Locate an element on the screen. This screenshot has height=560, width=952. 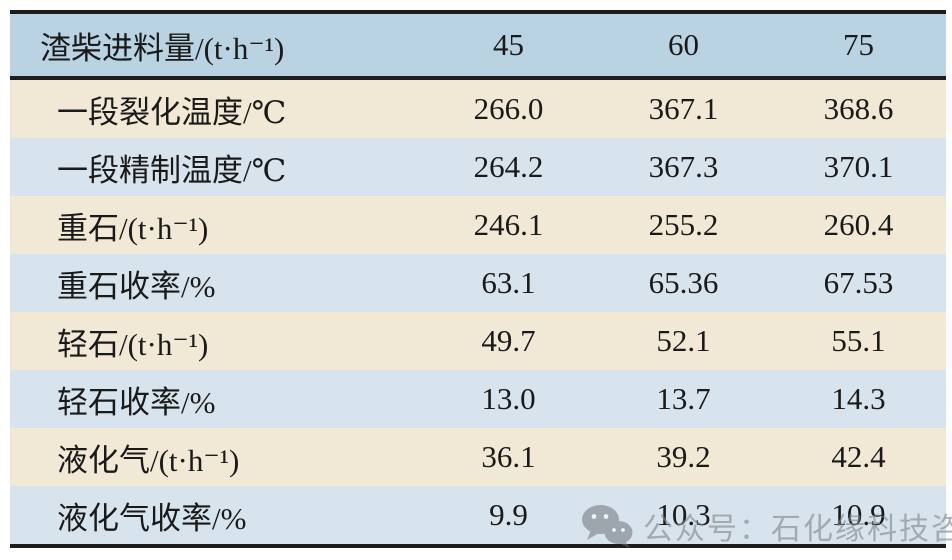
table-row: 轻石/(t·h⁻¹) 49.7 52.1 55.1 is located at coordinates (478, 341).